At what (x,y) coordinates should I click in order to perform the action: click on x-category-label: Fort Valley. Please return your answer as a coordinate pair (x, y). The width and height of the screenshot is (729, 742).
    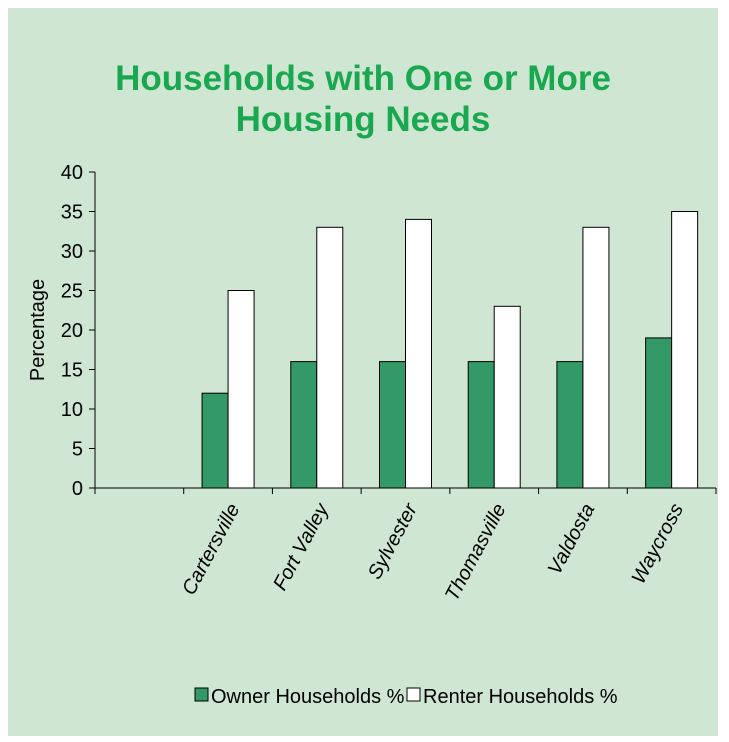
    Looking at the image, I should click on (301, 546).